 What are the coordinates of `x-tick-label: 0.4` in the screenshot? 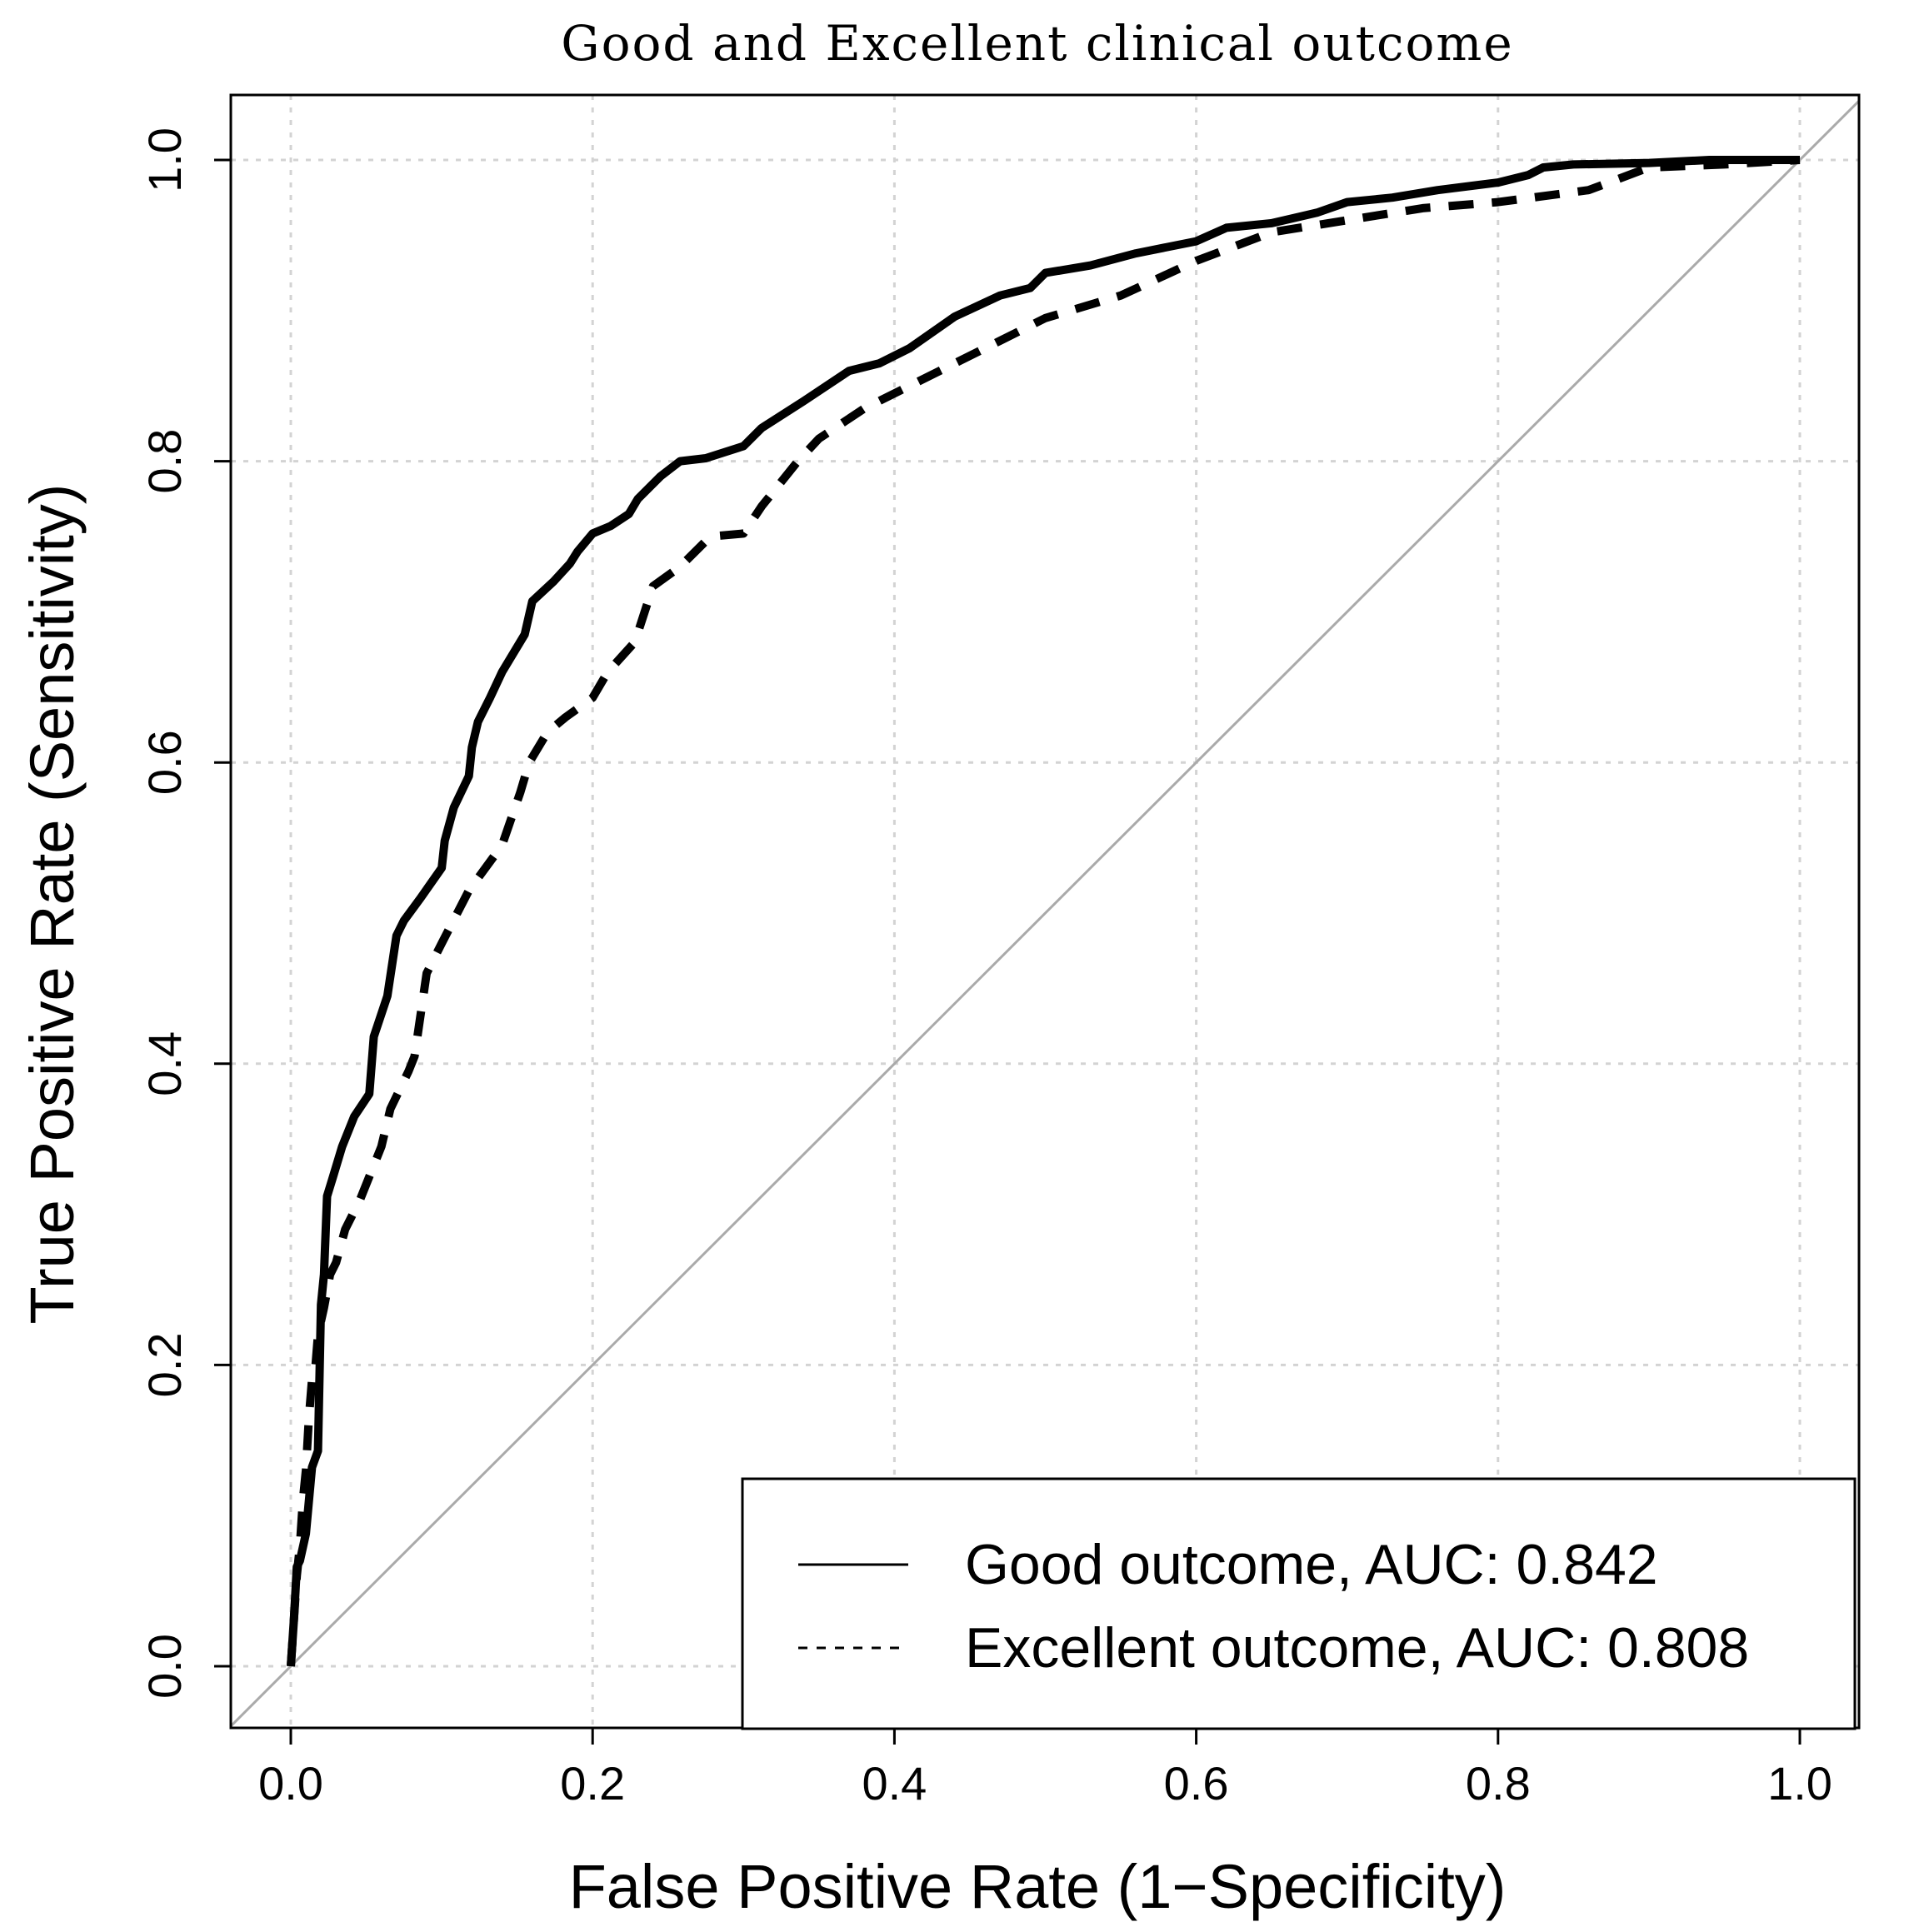 It's located at (894, 1783).